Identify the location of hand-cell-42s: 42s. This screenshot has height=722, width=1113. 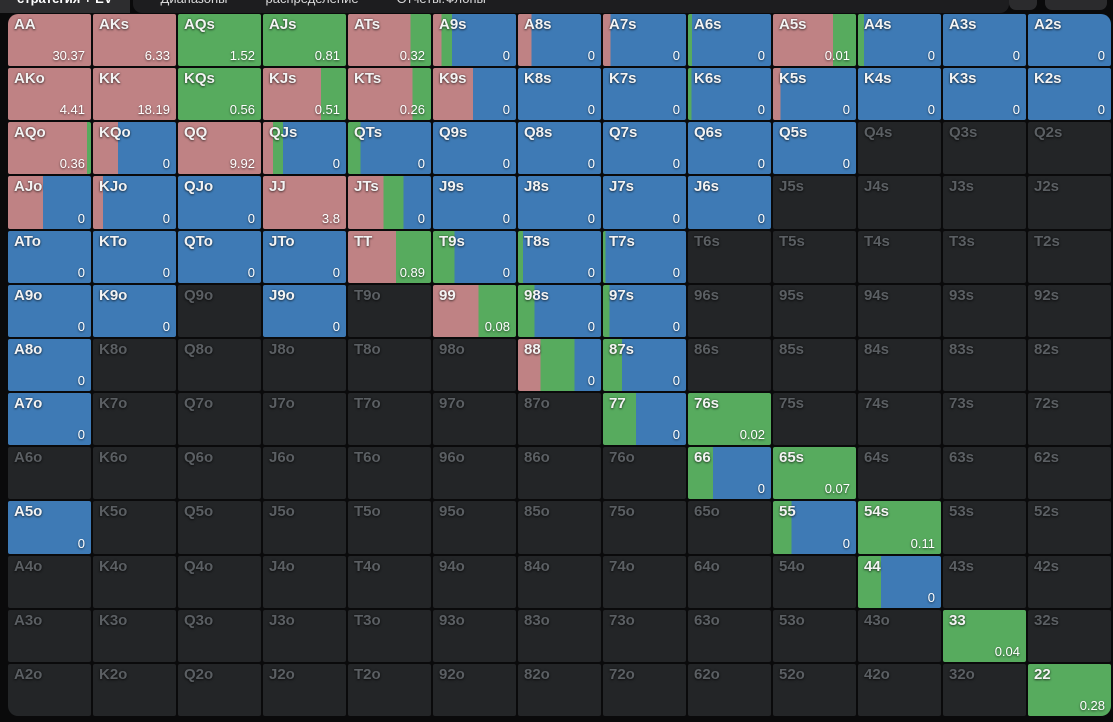
(1069, 581).